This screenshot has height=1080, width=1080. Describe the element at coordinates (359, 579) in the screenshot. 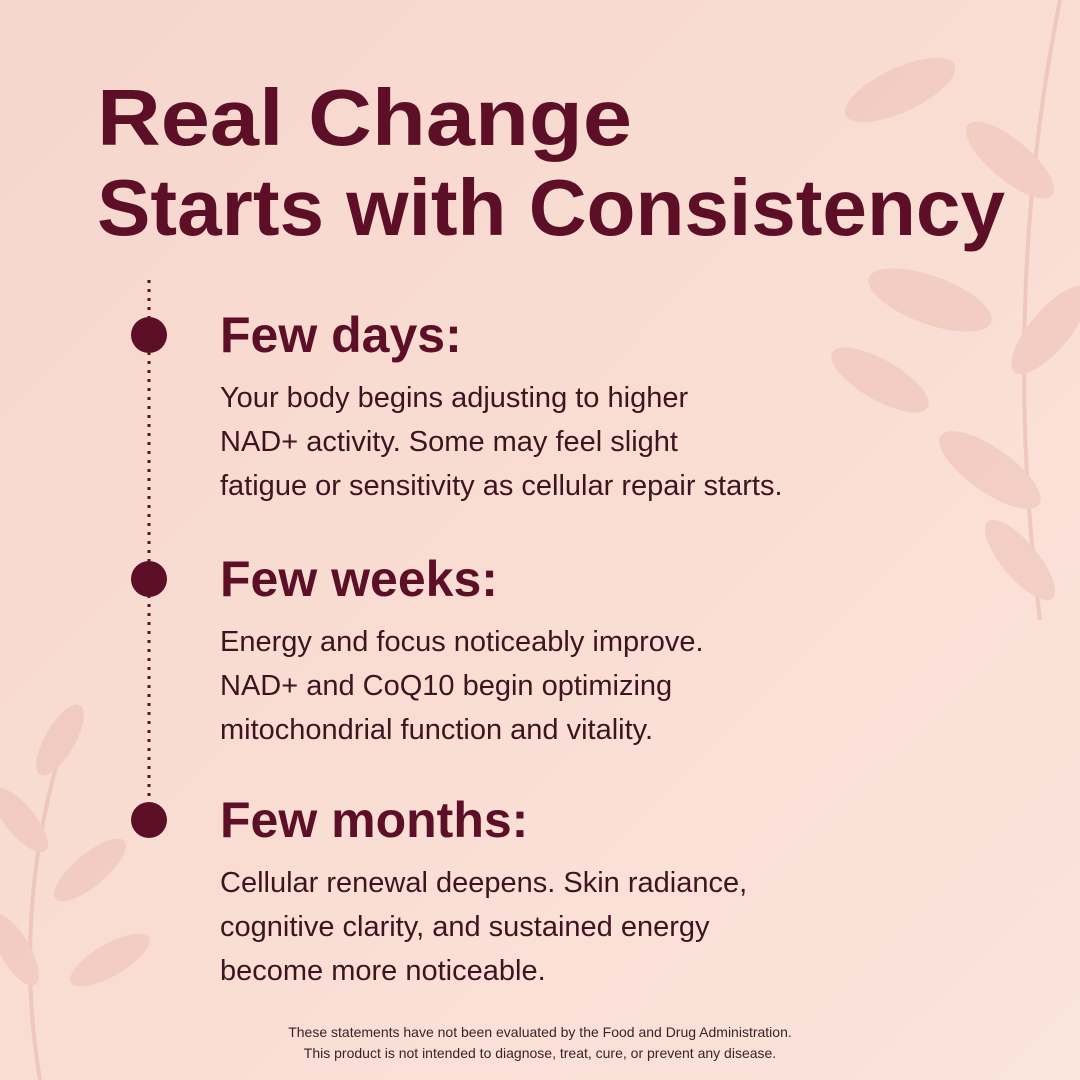

I see `step-heading: Few weeks:` at that location.